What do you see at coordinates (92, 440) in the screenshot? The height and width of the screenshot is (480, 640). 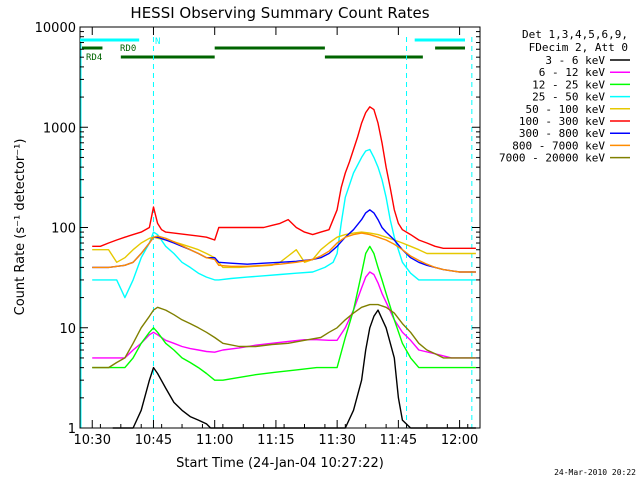 I see `x-tick-label: 10:30` at bounding box center [92, 440].